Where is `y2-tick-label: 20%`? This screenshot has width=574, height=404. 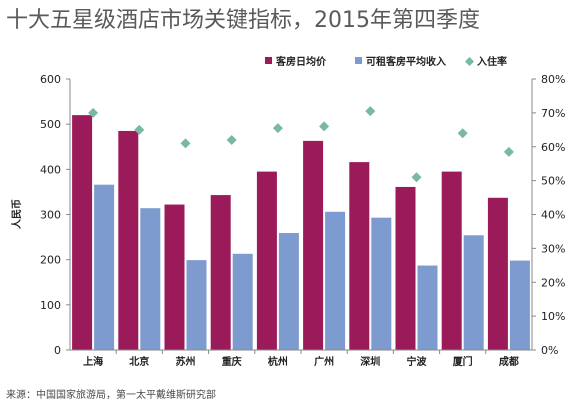 y2-tick-label: 20% is located at coordinates (553, 282).